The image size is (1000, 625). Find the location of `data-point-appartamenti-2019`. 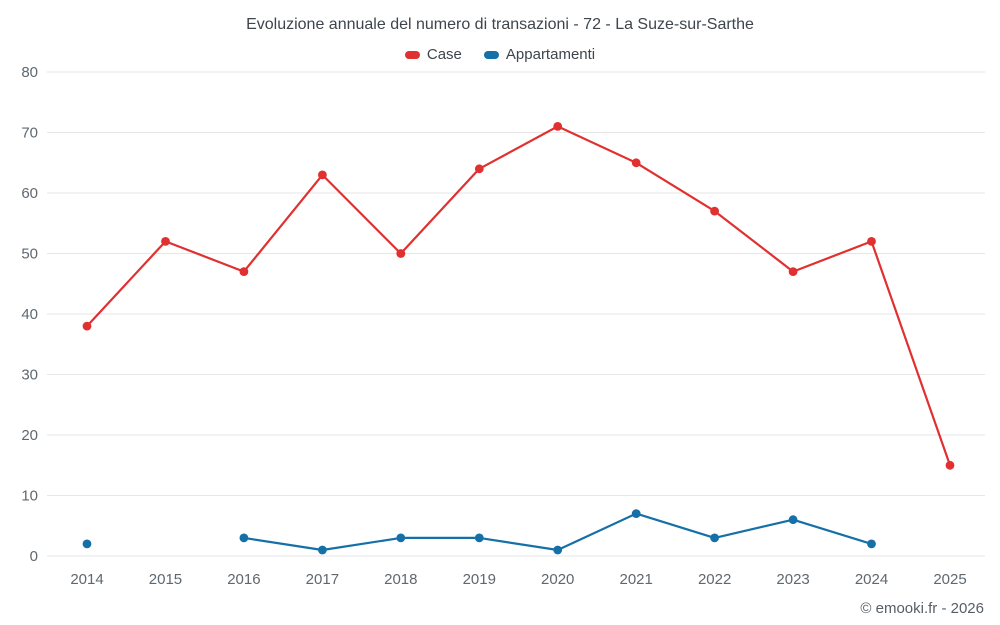

data-point-appartamenti-2019 is located at coordinates (479, 538).